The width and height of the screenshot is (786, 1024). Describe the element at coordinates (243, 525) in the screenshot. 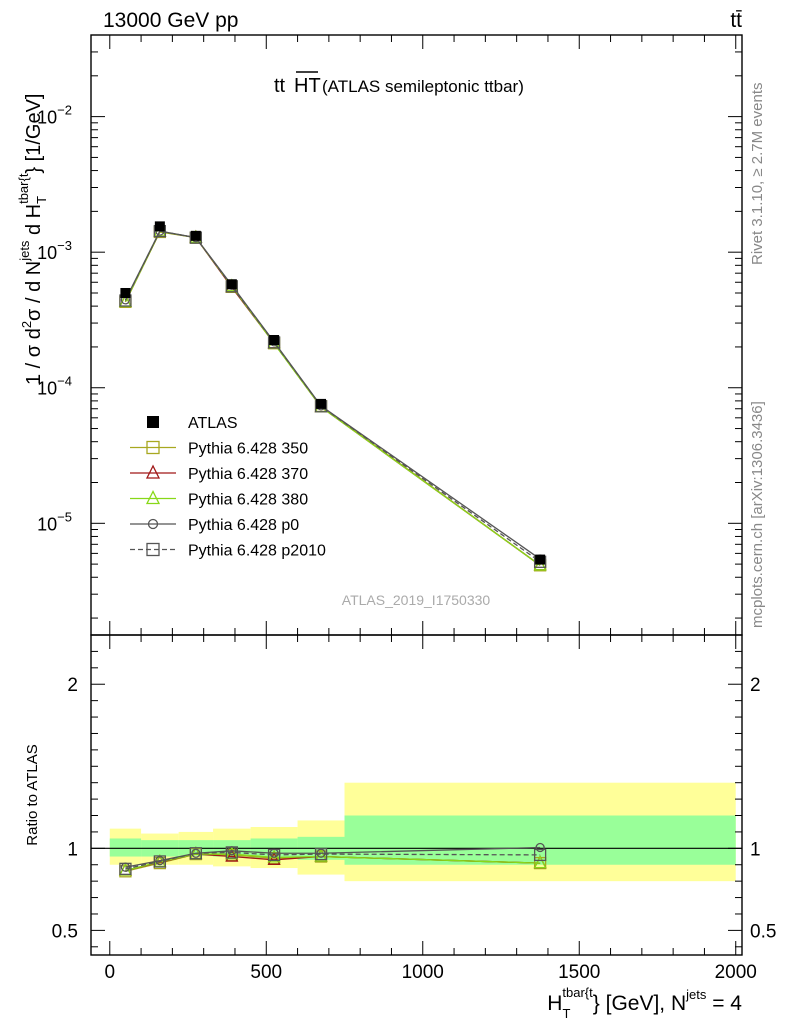

I see `legend-label: Pythia 6.428 p0` at that location.